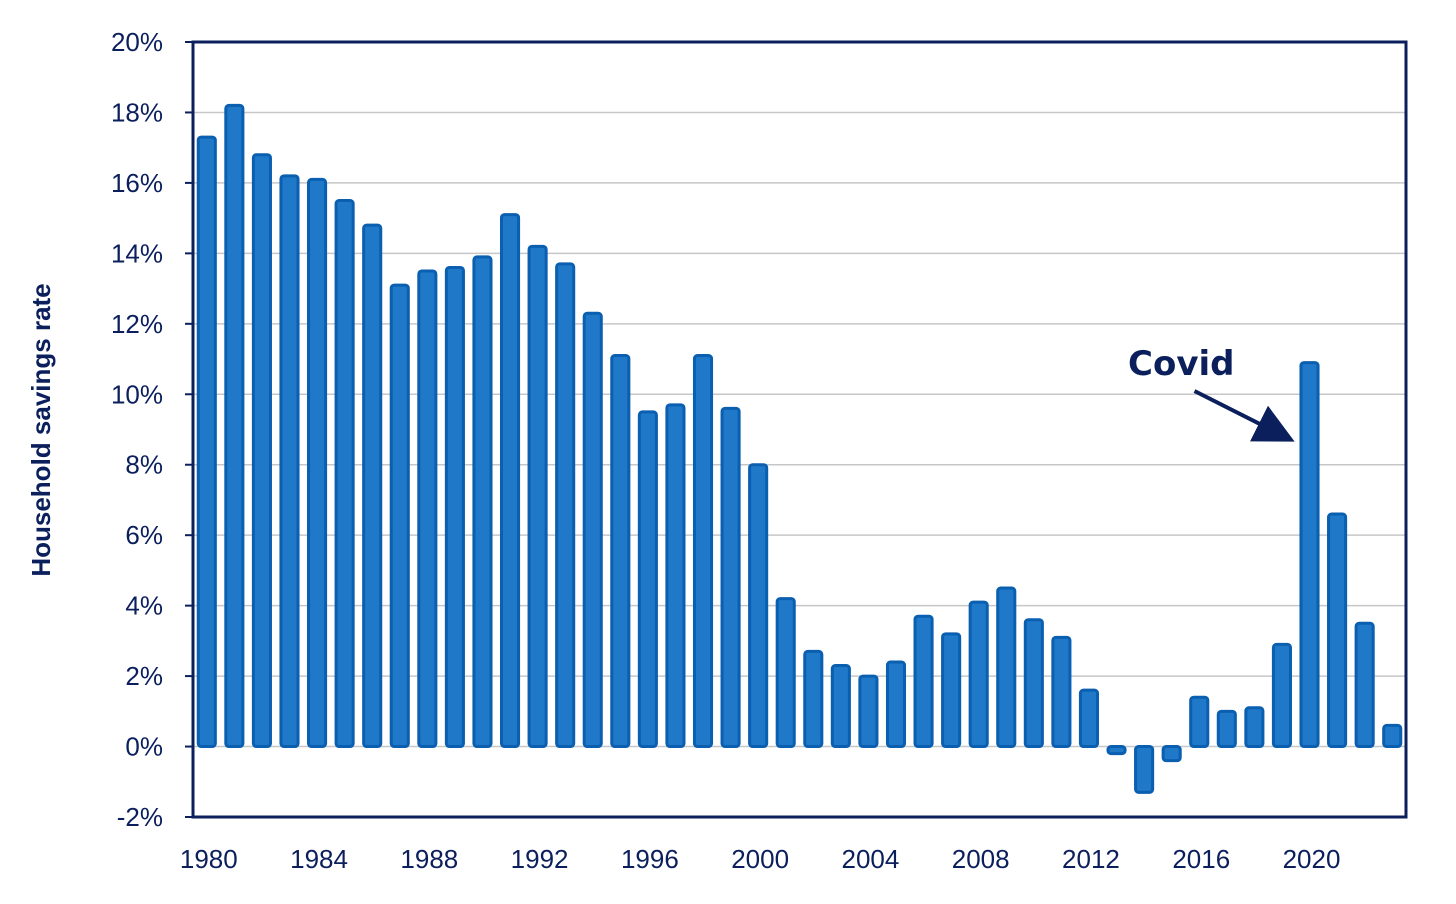 The width and height of the screenshot is (1456, 904). What do you see at coordinates (1171, 754) in the screenshot?
I see `bar-2015` at bounding box center [1171, 754].